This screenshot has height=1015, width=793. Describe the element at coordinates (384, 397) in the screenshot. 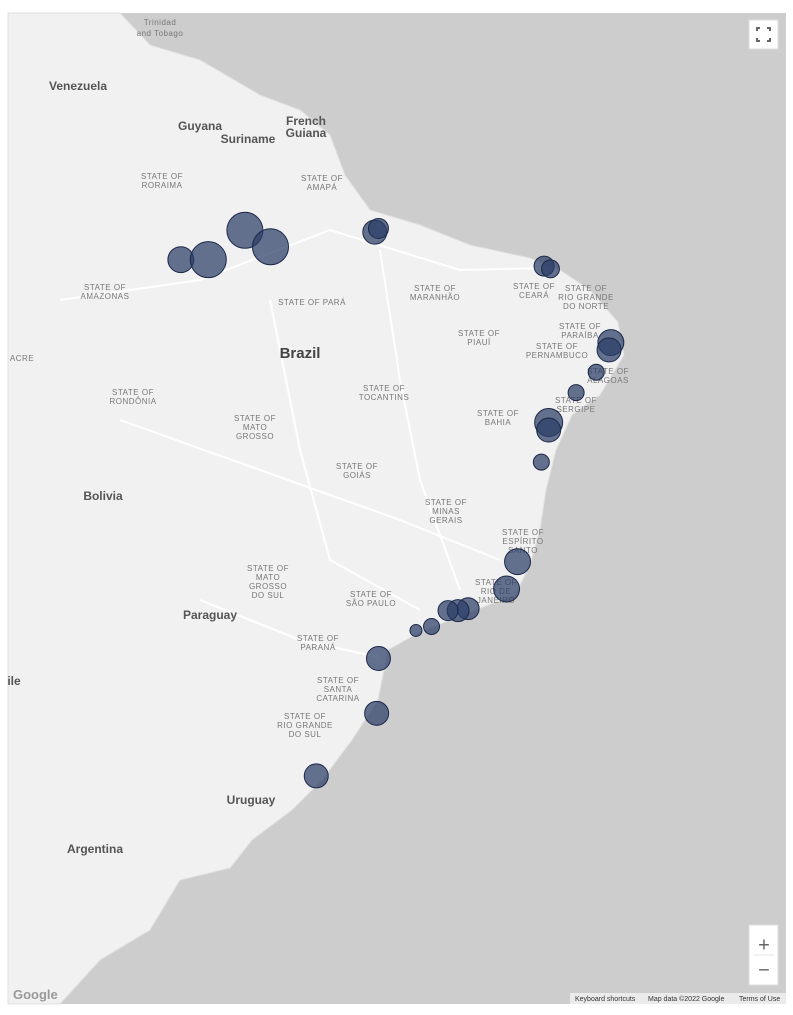

I see `place-label: TOCANTINS` at that location.